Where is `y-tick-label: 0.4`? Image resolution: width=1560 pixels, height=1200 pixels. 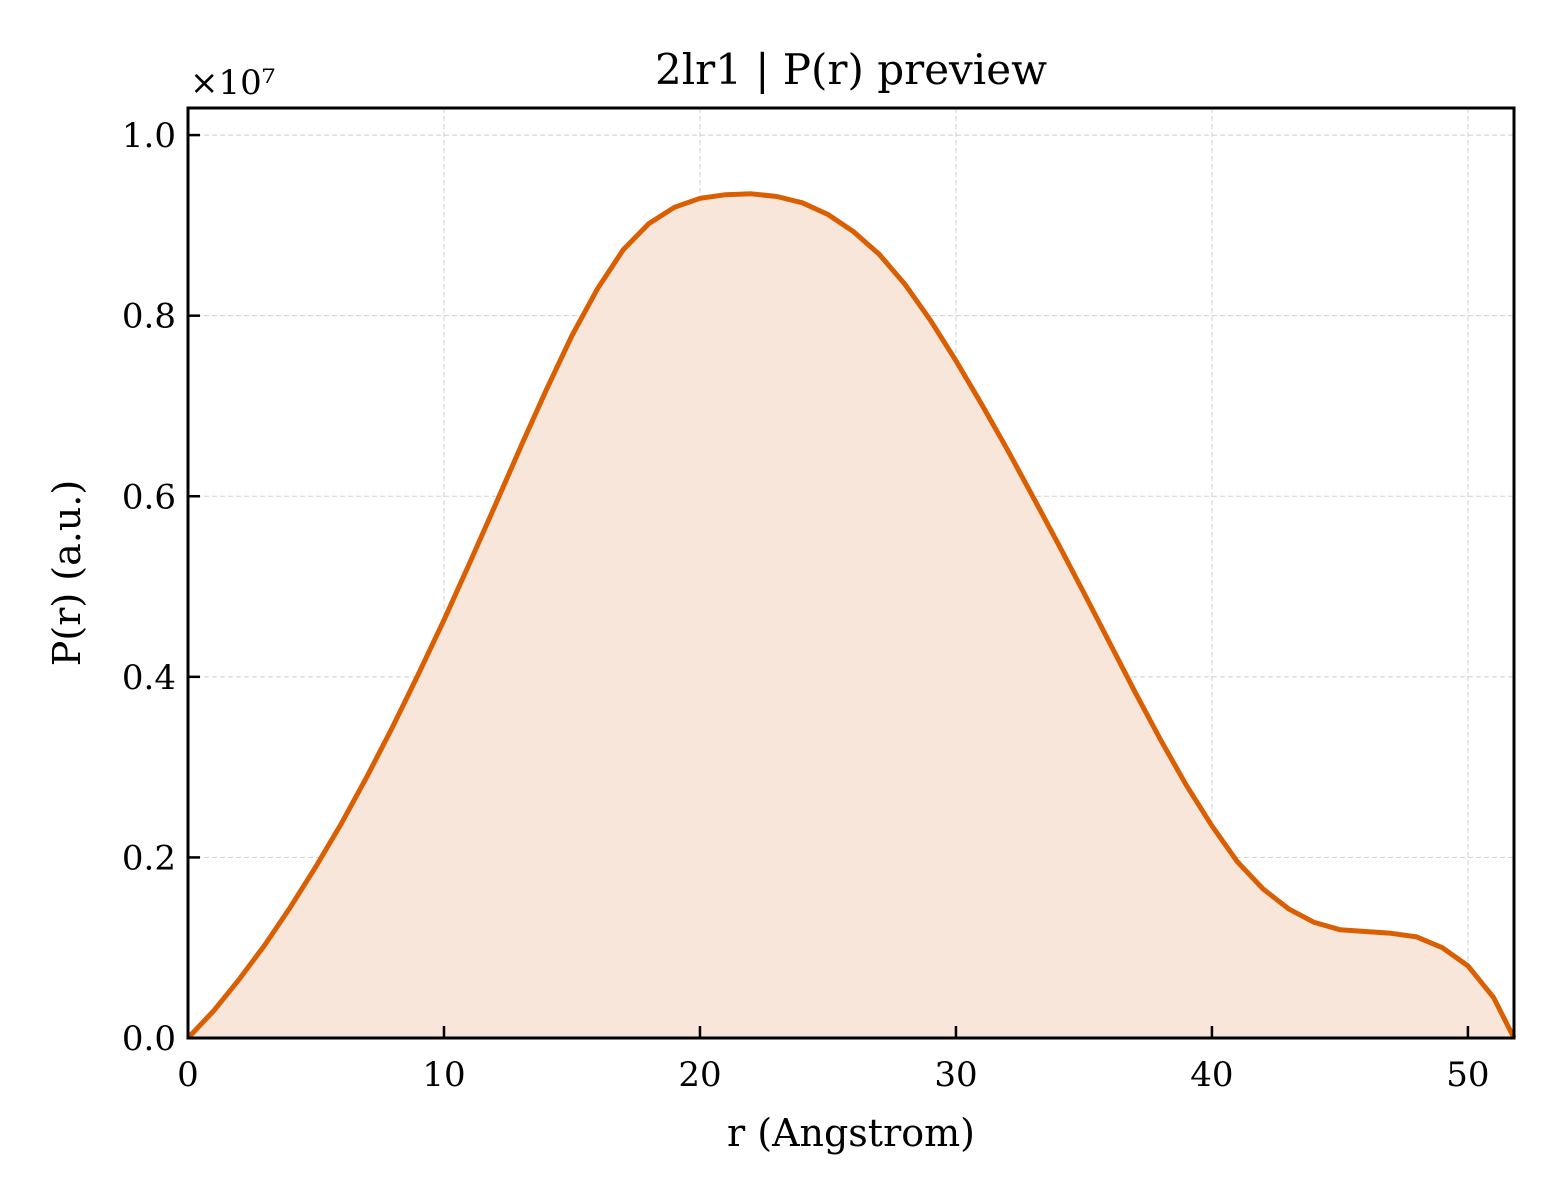 y-tick-label: 0.4 is located at coordinates (149, 678).